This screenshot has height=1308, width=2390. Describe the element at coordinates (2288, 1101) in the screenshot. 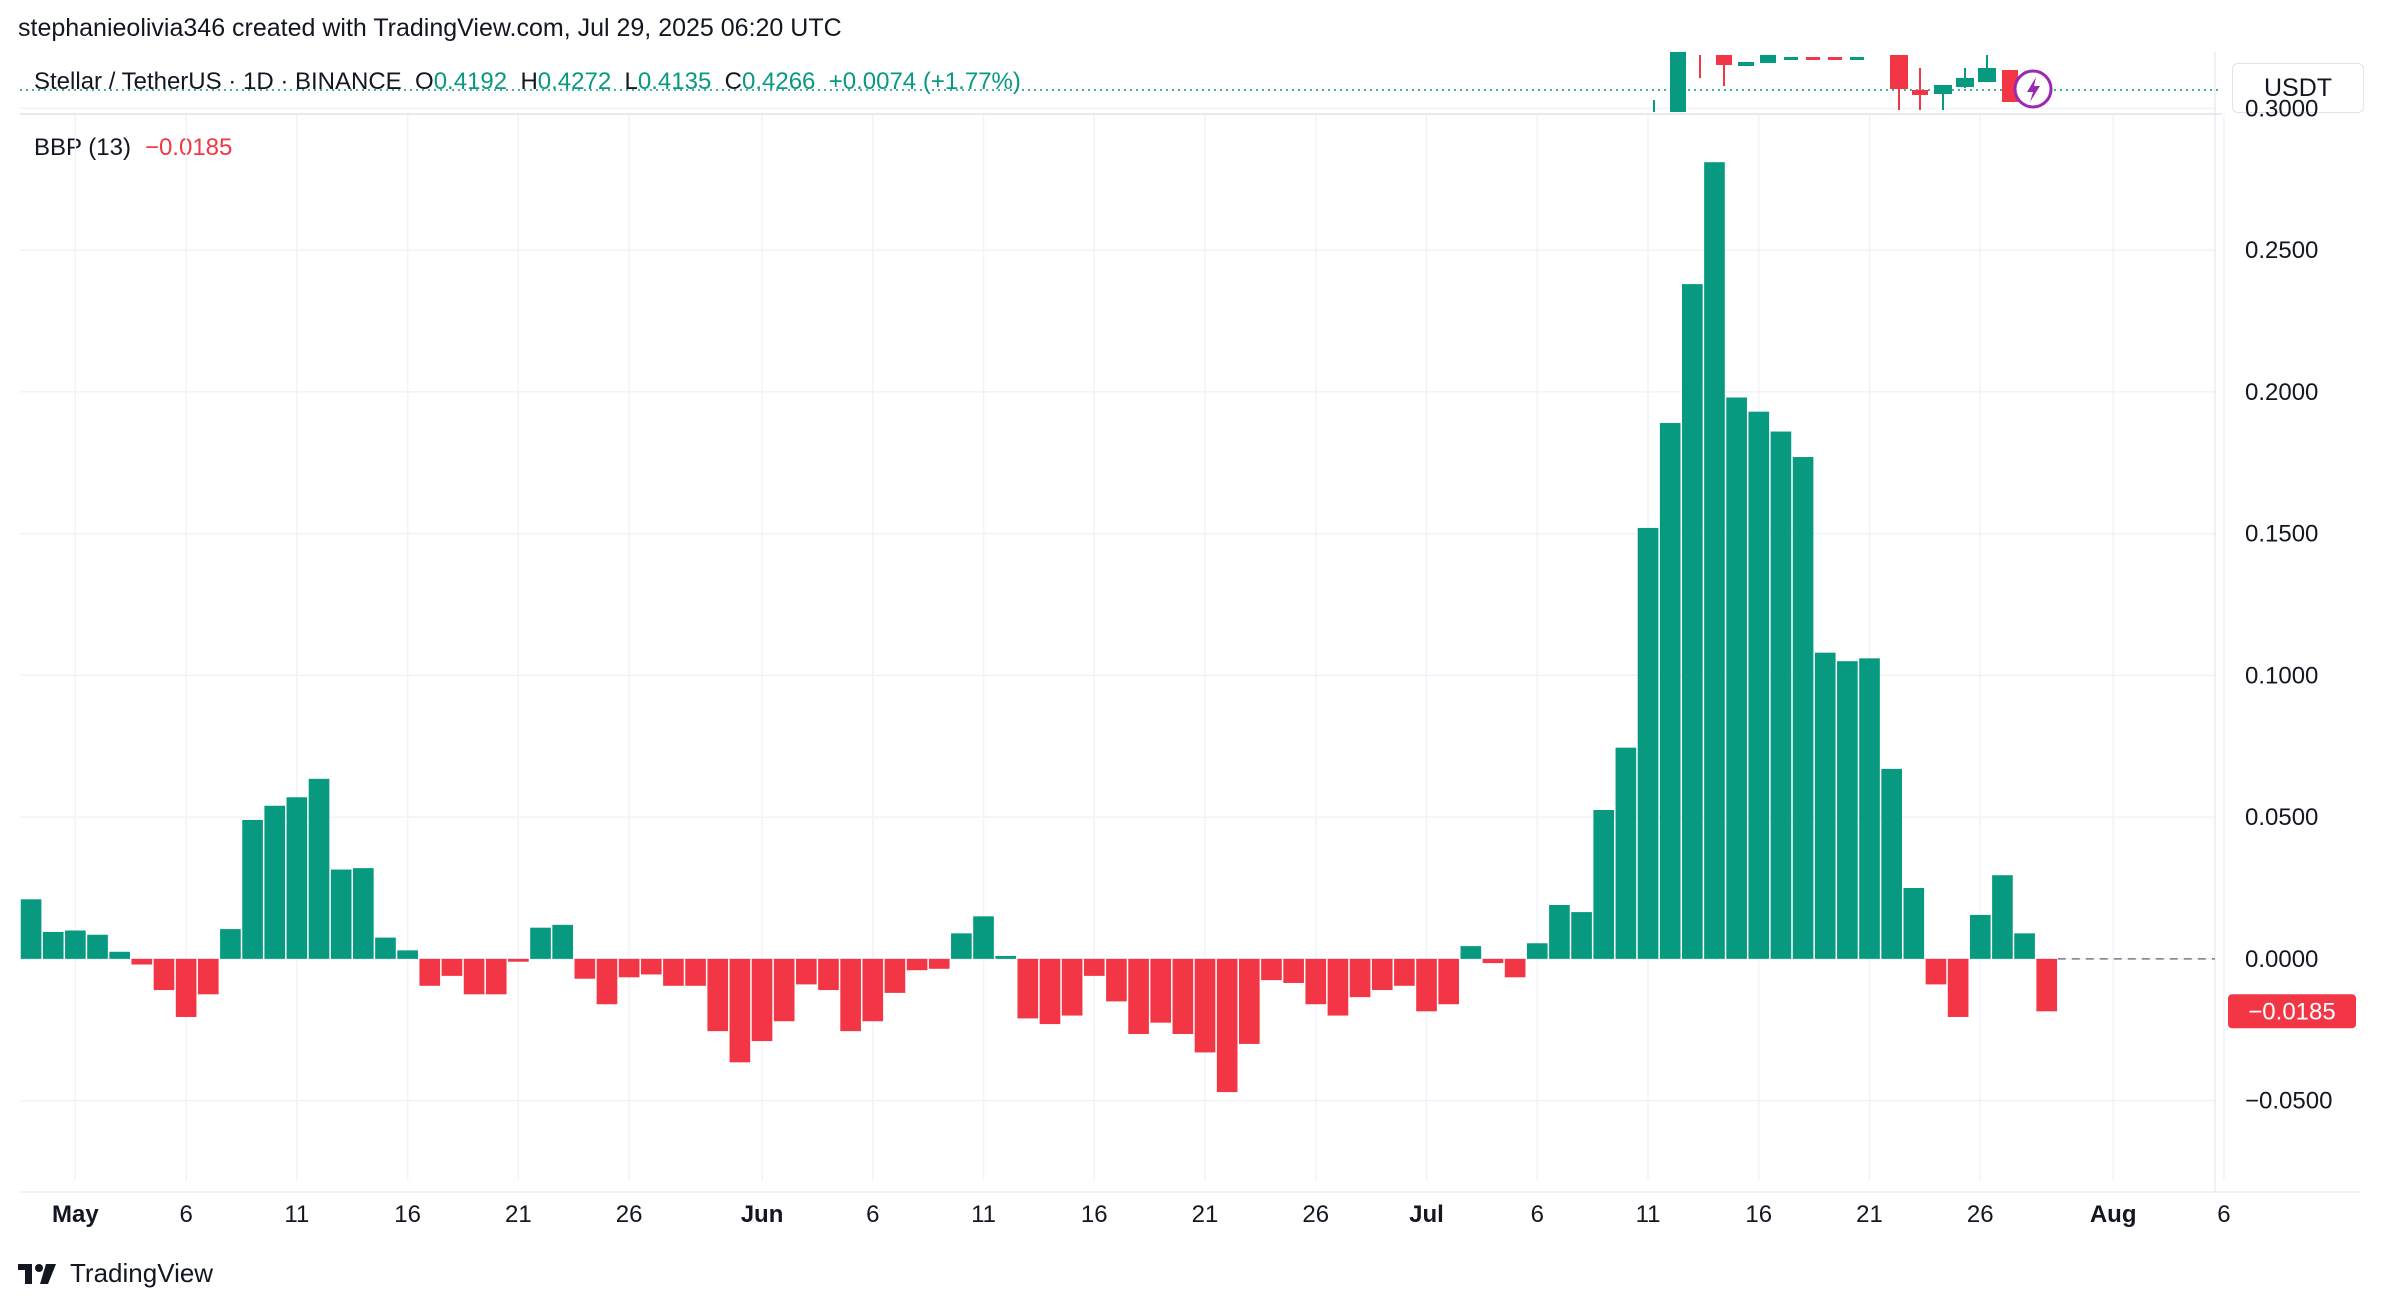

I see `y-tick-label: −0.0500` at that location.